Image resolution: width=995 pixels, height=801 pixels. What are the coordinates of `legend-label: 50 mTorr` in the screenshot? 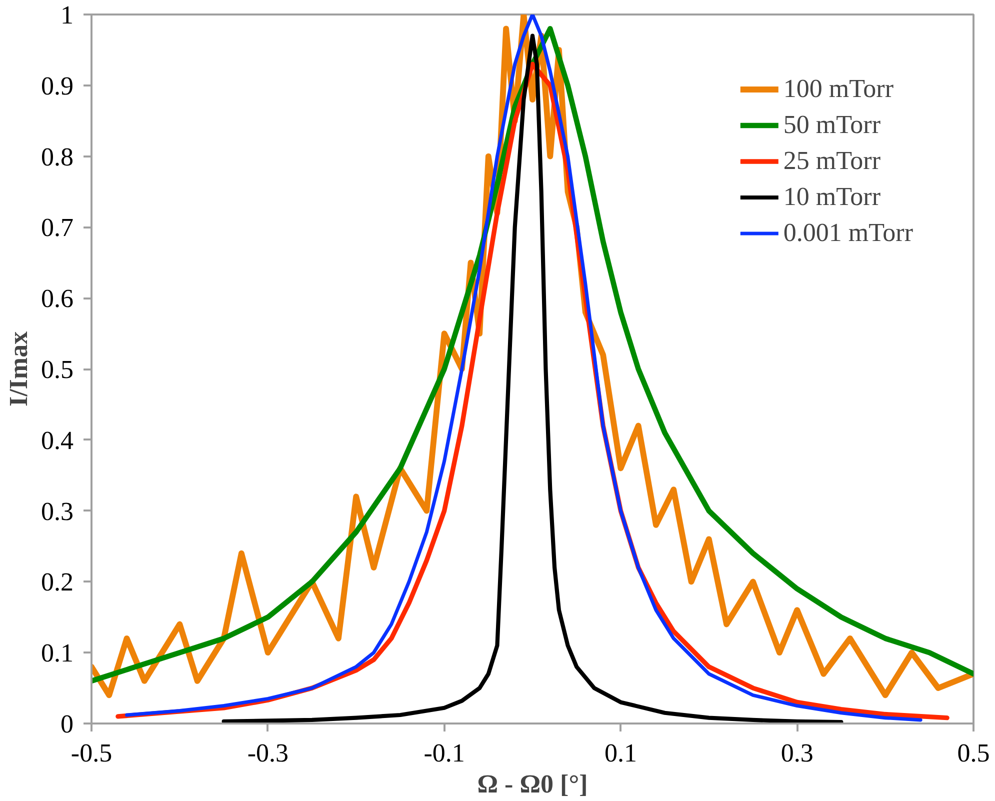 It's located at (831, 125).